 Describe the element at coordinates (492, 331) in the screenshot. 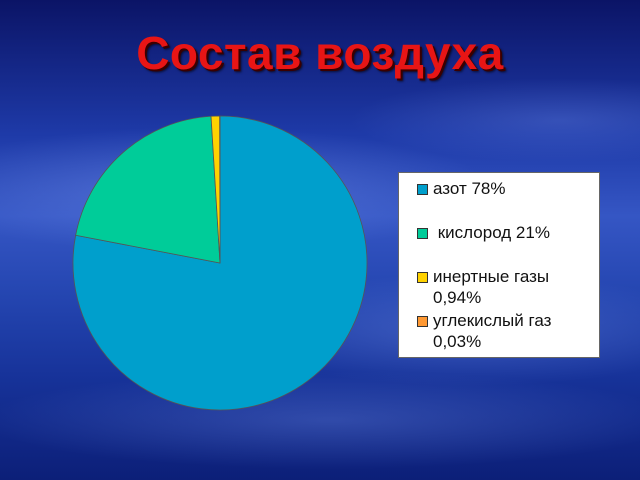

I see `legend-label-carbon-dioxide: углекислый газ 0,03%` at that location.